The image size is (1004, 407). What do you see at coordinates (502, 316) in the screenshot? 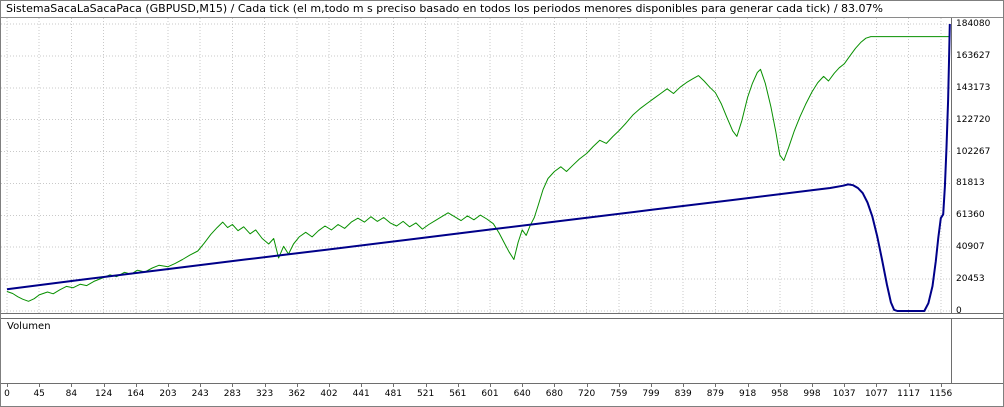
I see `pane-splitter` at bounding box center [502, 316].